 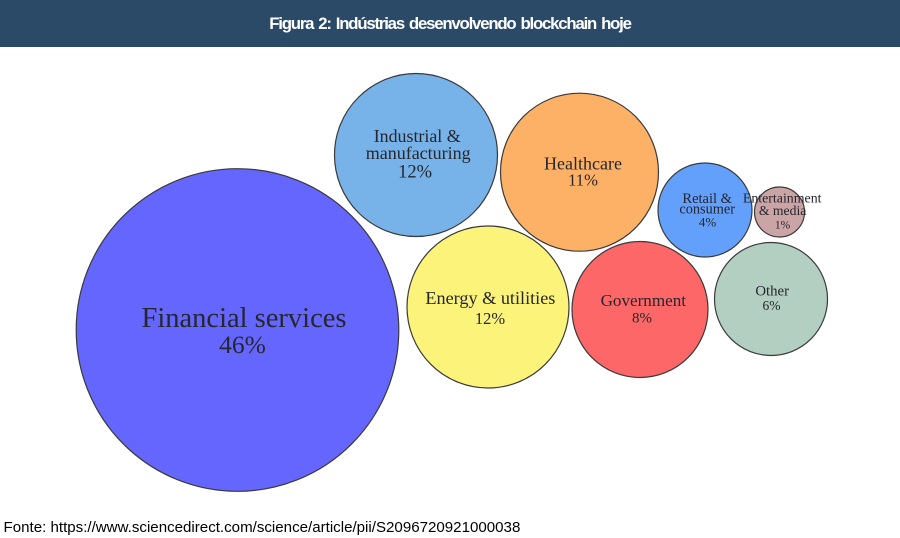 I want to click on svg-text: Entertainment, so click(x=782, y=199).